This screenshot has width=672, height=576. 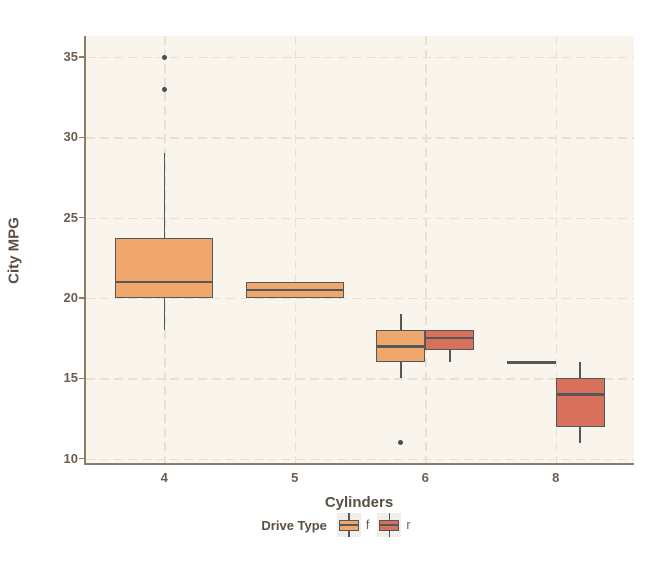 I want to click on y-tick-label: 35, so click(x=70, y=56).